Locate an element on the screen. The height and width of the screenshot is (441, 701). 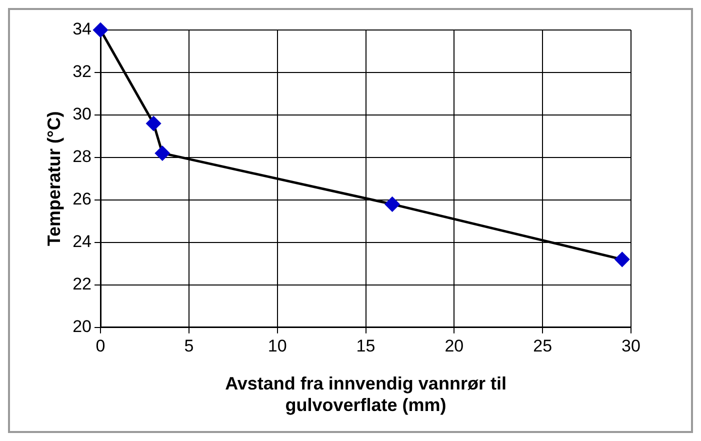
x-tick-label: 15 is located at coordinates (366, 346).